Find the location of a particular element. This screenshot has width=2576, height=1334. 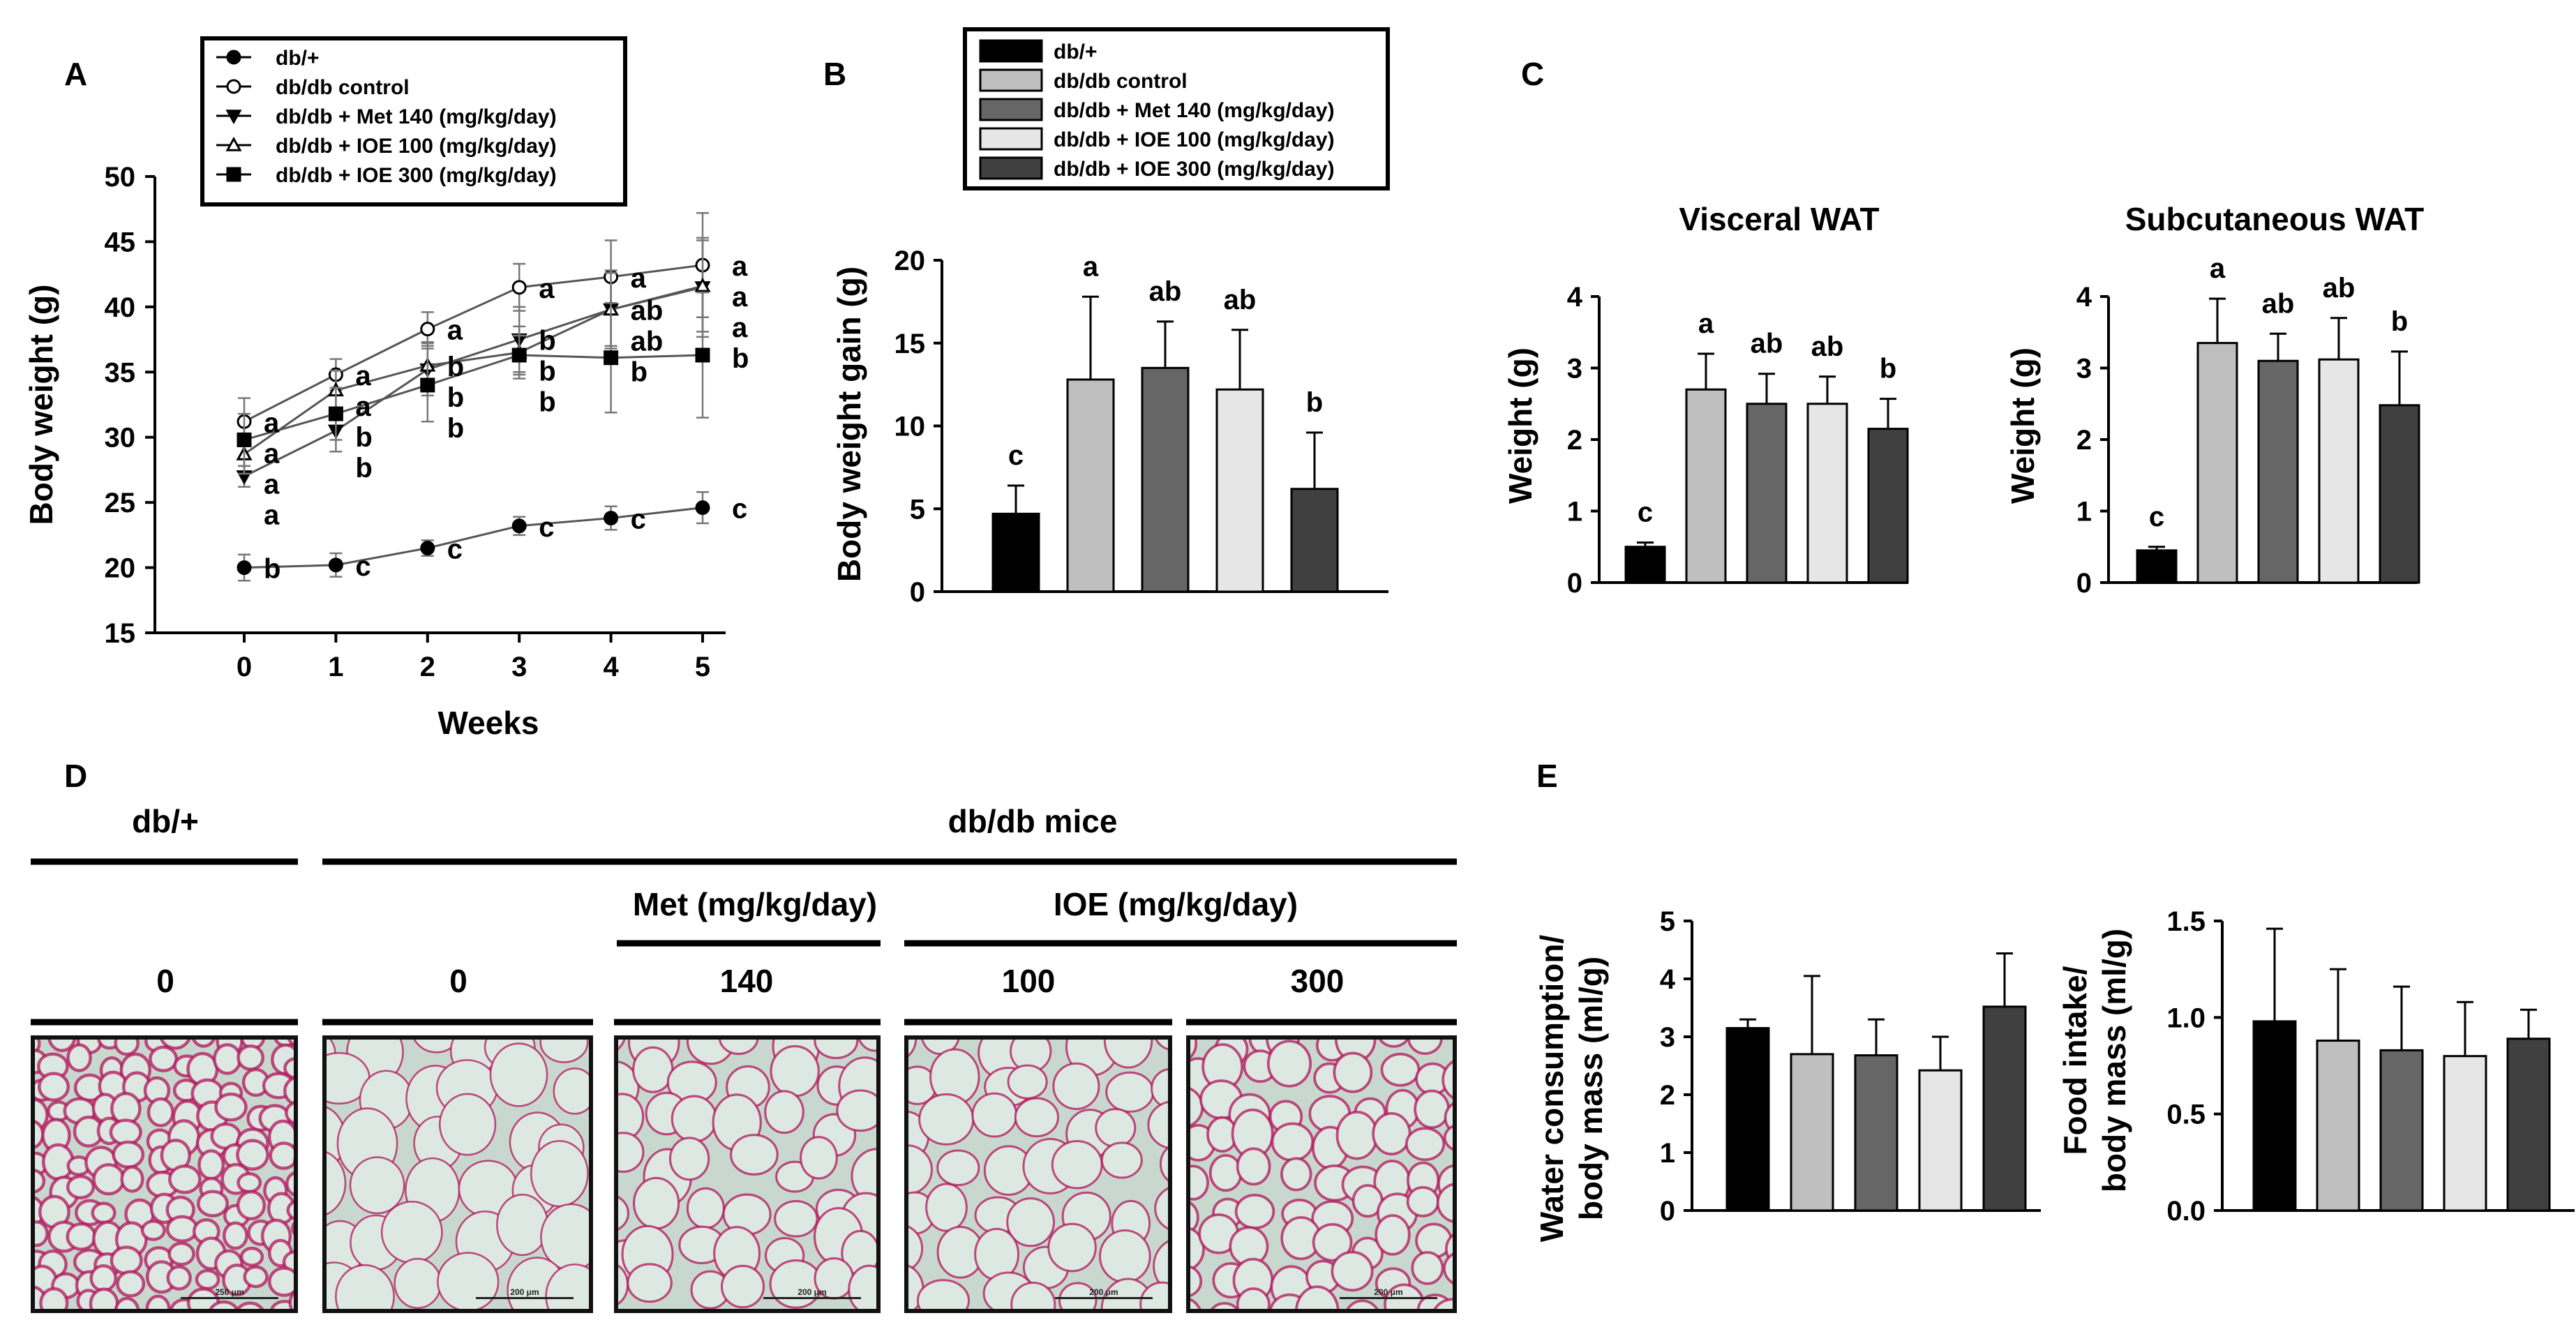

chart-a-xtick-label: 3 is located at coordinates (519, 667).